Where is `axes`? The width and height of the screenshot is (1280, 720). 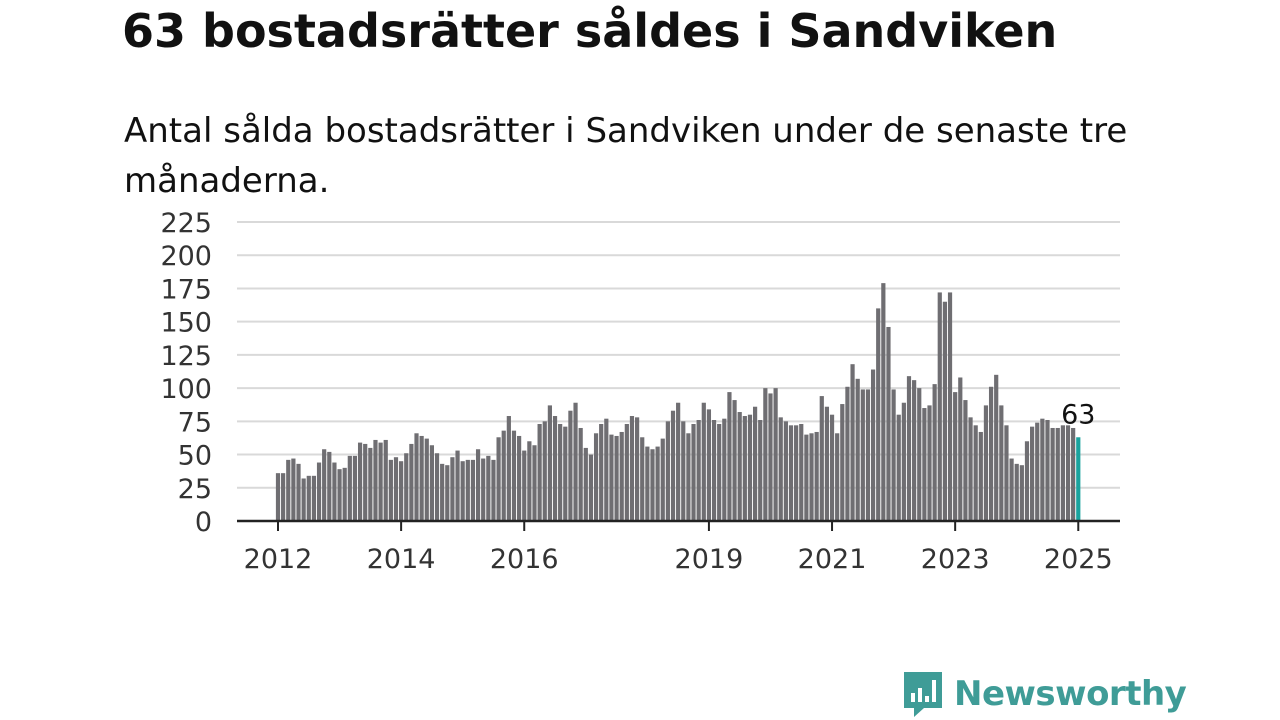 axes is located at coordinates (678, 525).